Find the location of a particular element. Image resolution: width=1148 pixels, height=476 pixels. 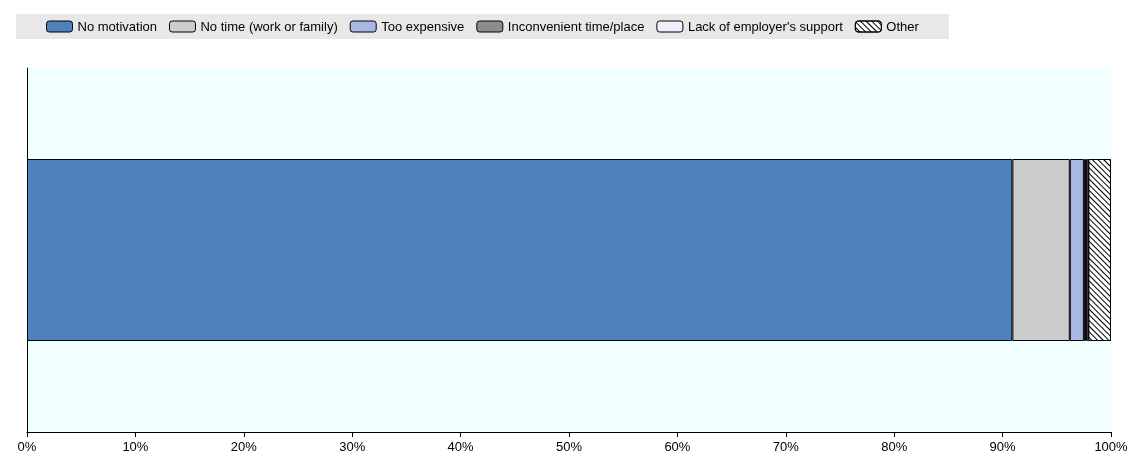

x-tick-label: 60% is located at coordinates (677, 446).